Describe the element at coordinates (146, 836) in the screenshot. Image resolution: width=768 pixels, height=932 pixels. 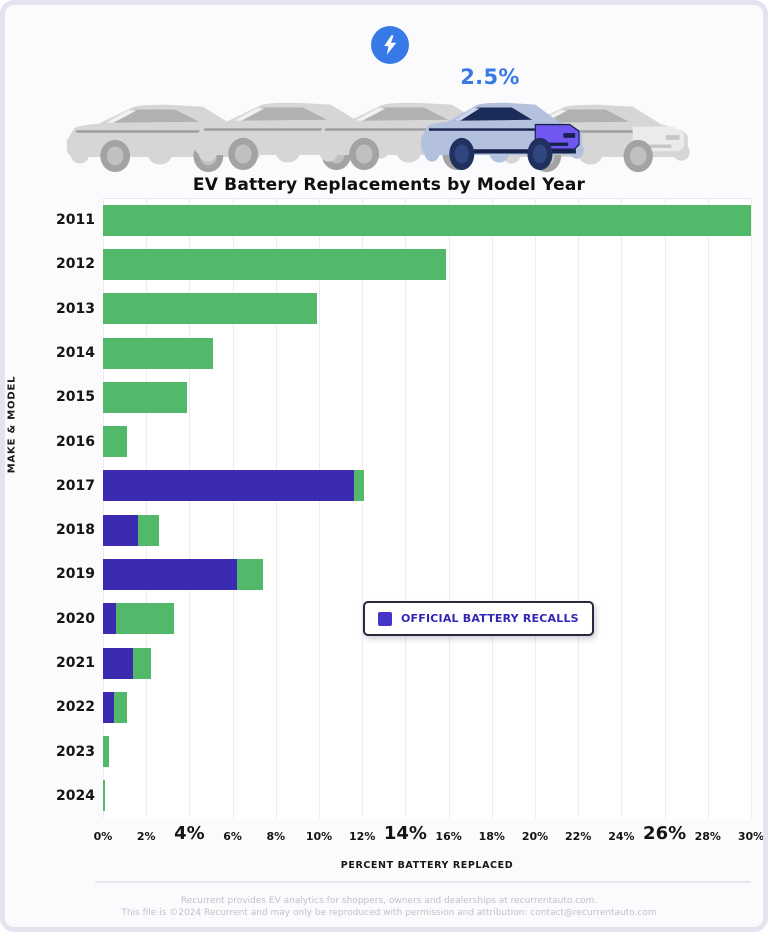
I see `x-tick-label: 2%` at that location.